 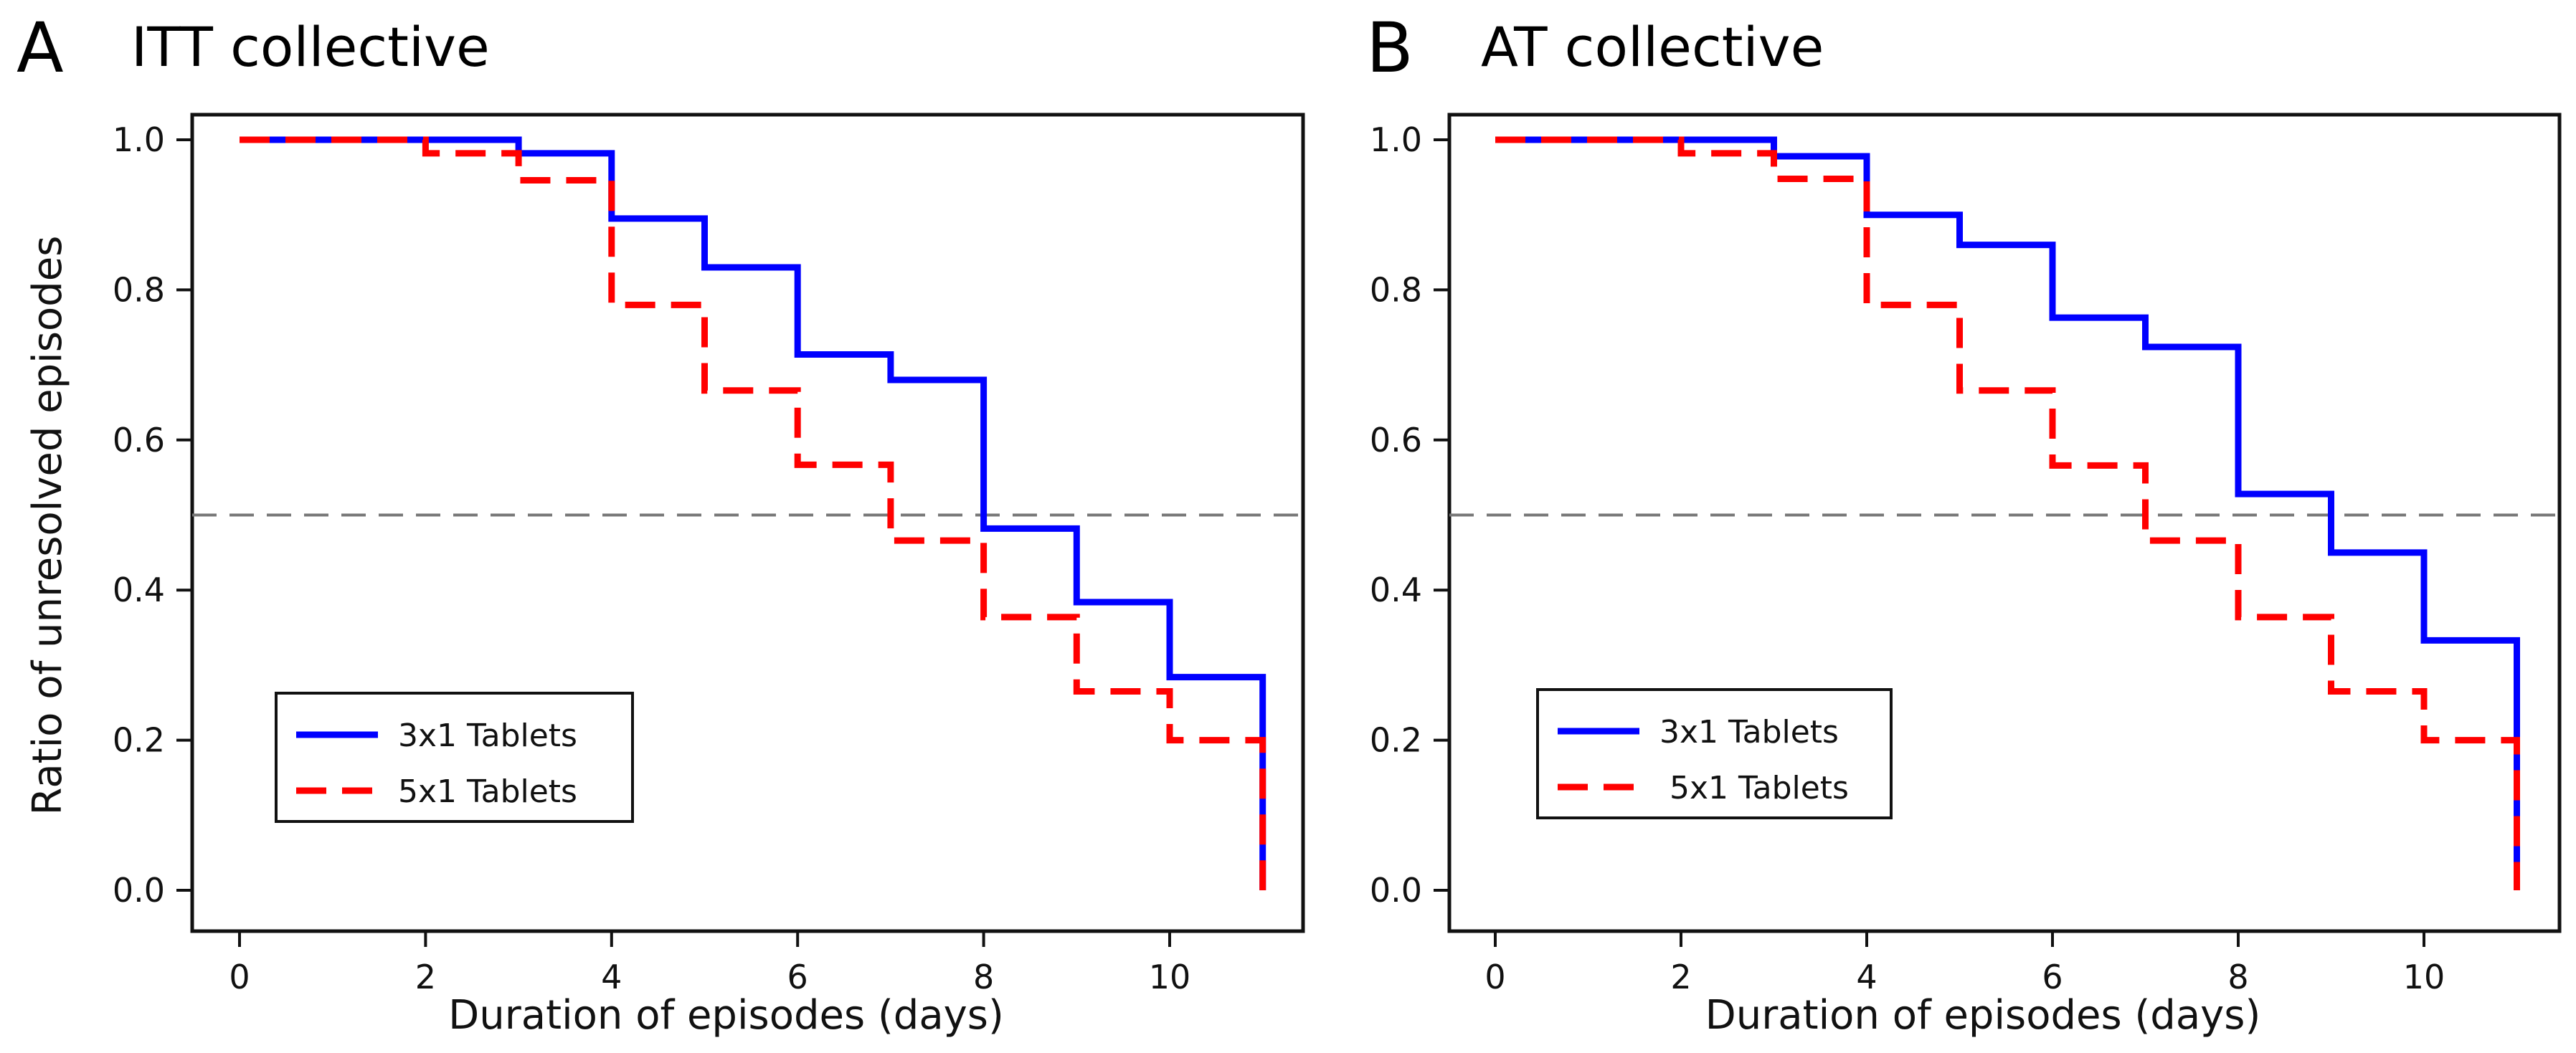 What do you see at coordinates (1652, 47) in the screenshot?
I see `chart-title: AT collective` at bounding box center [1652, 47].